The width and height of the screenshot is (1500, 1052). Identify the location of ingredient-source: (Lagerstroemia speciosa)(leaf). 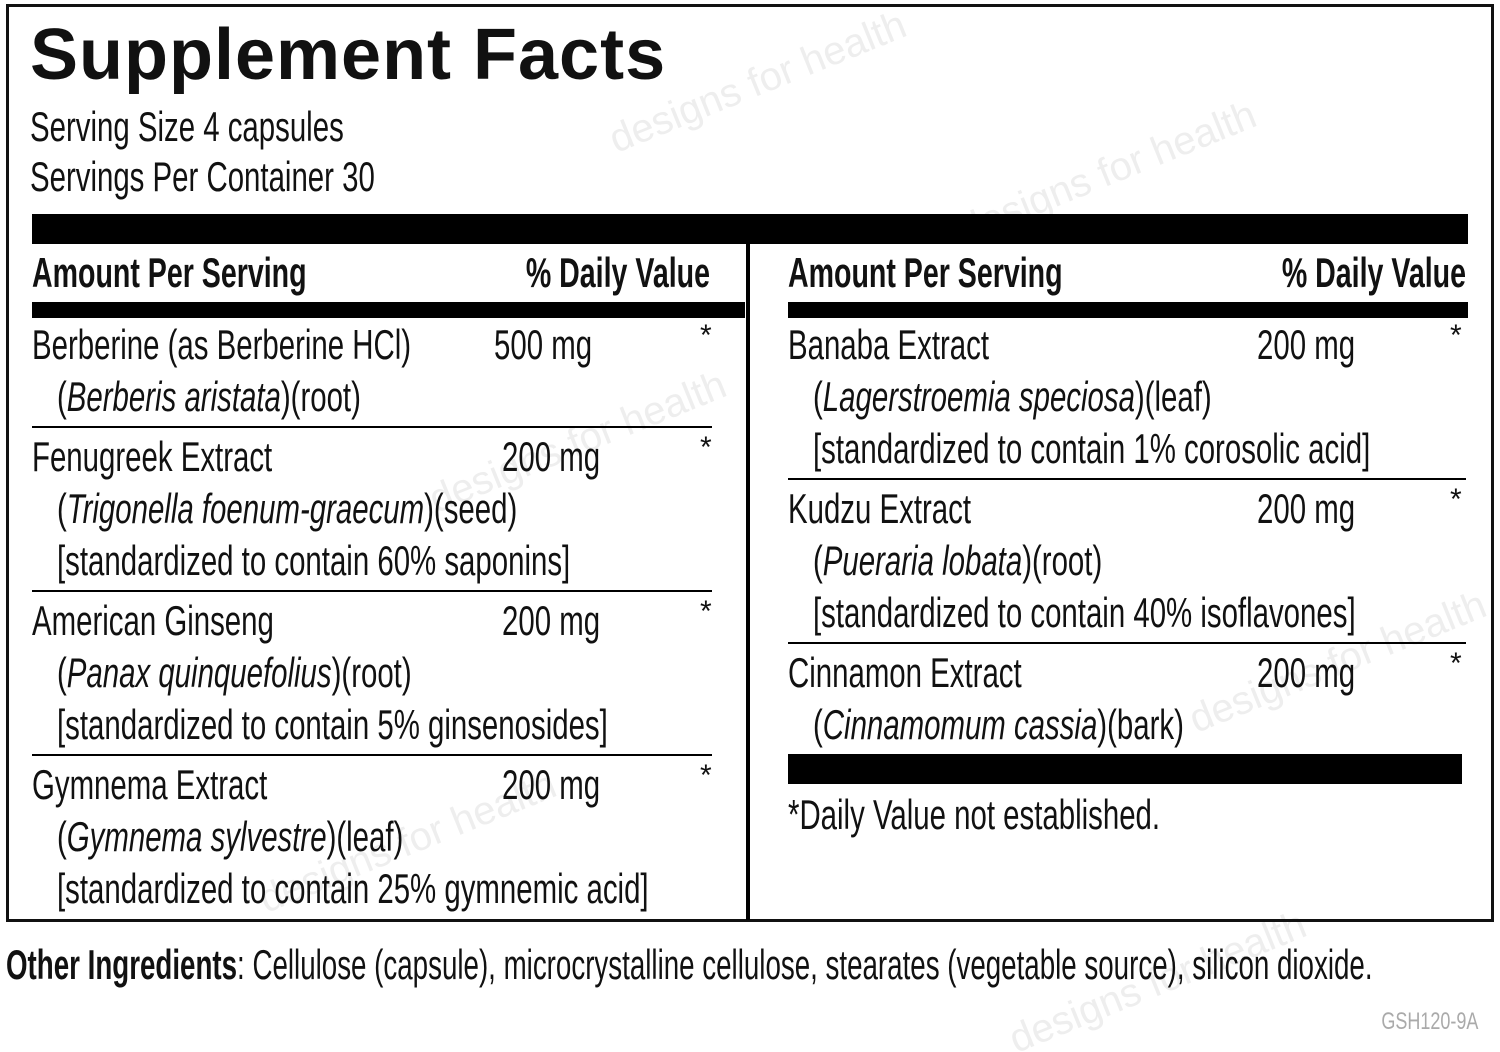
(1012, 397).